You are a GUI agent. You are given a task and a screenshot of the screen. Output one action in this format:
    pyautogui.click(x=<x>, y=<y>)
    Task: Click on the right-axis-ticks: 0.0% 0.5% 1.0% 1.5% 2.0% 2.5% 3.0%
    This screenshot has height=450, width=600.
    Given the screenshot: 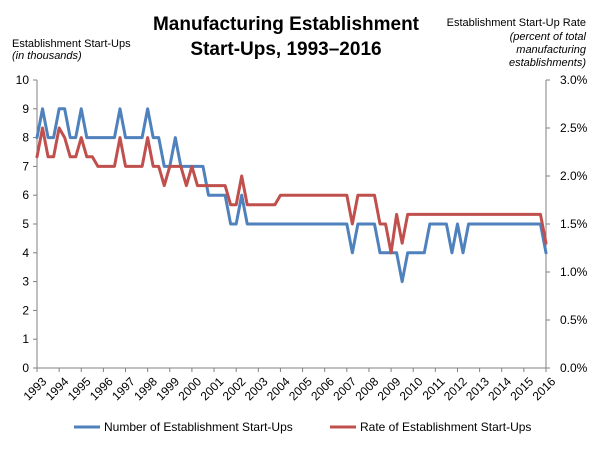 What is the action you would take?
    pyautogui.click(x=567, y=224)
    